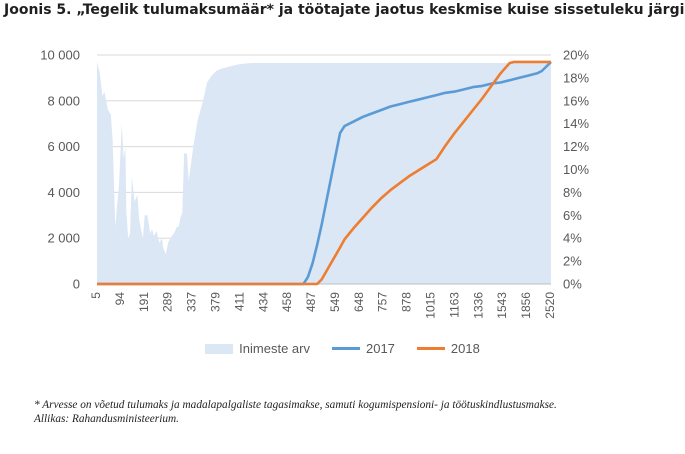 The width and height of the screenshot is (685, 454). I want to click on y-left-tick-label: 0, so click(76, 284).